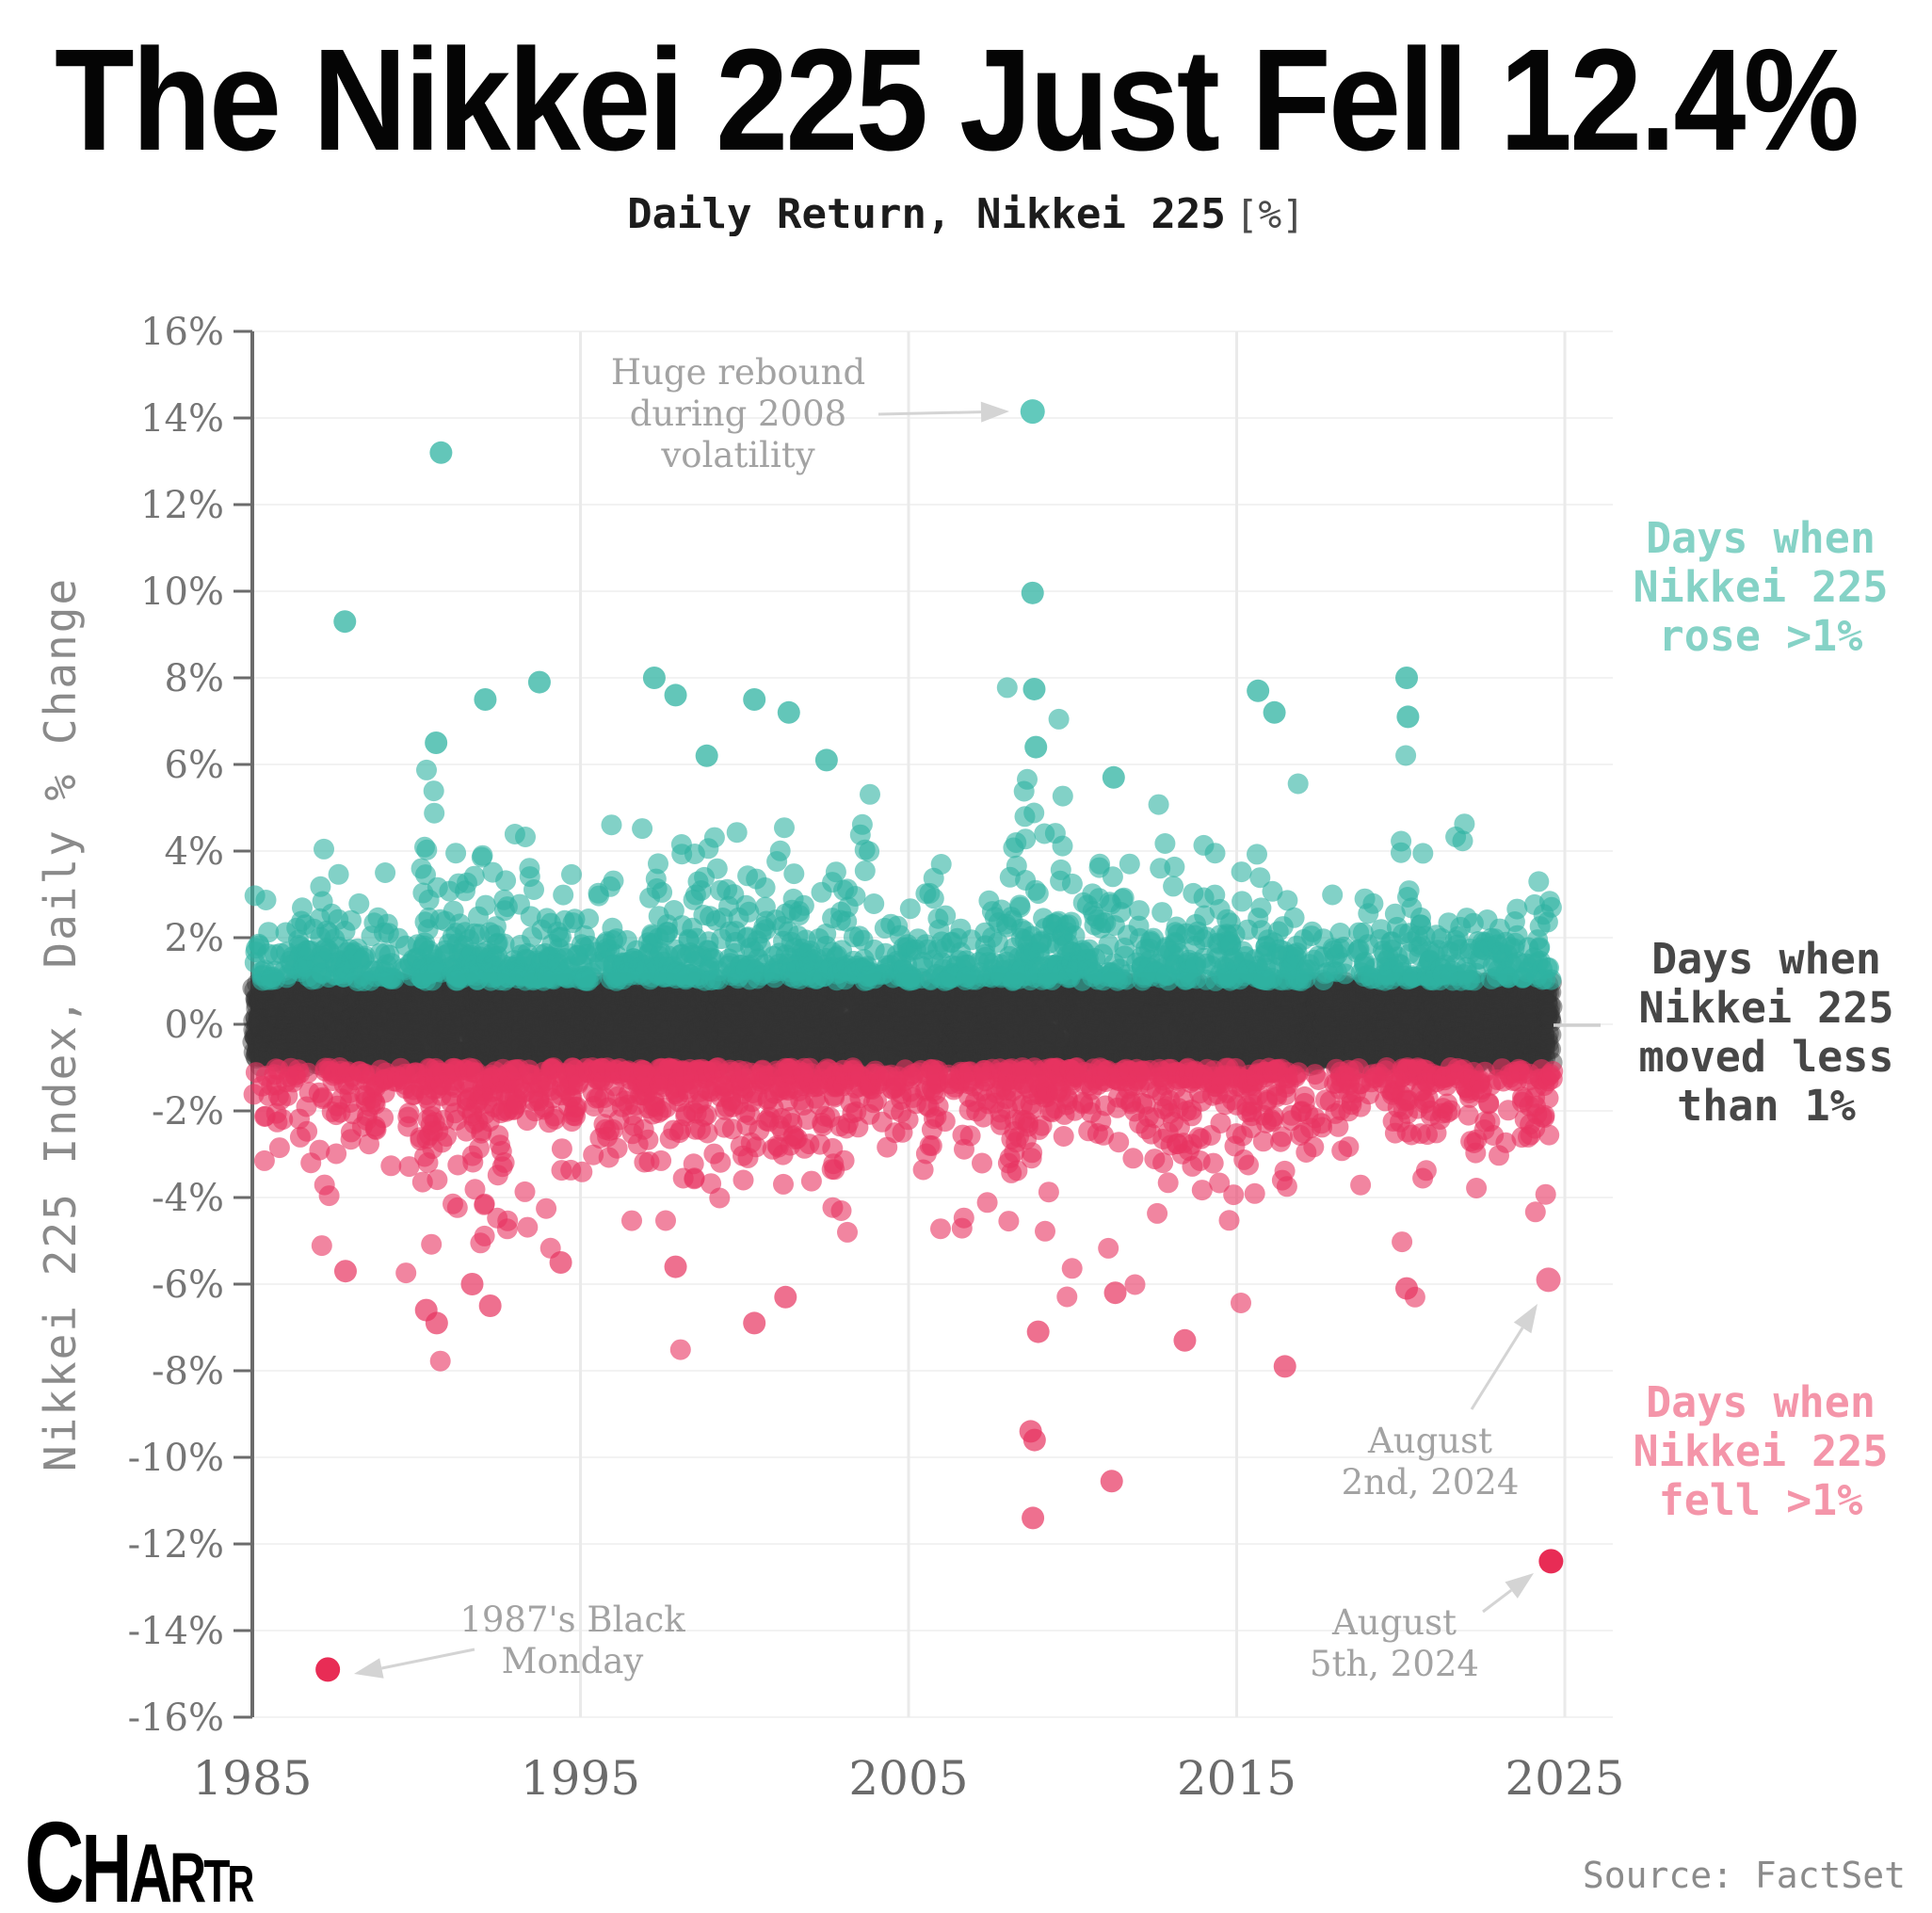  What do you see at coordinates (1744, 1875) in the screenshot?
I see `source-credit: Source: FactSet` at bounding box center [1744, 1875].